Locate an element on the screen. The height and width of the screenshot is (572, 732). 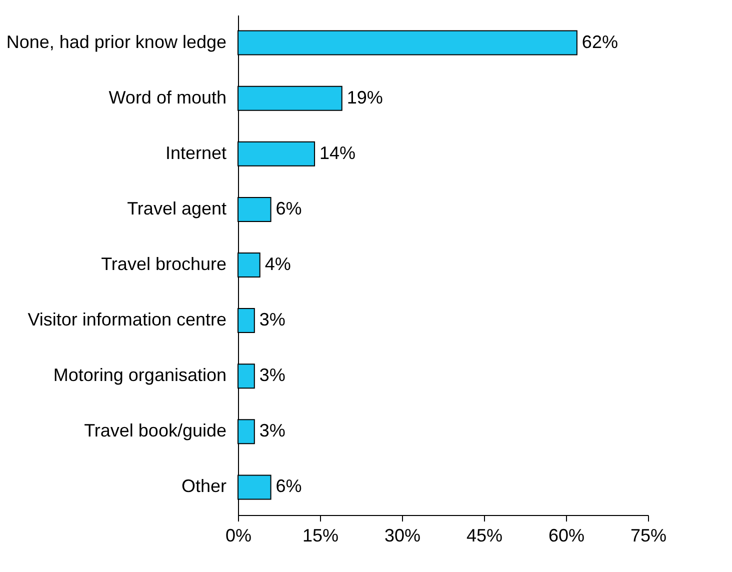
x-tick-label: 75% is located at coordinates (648, 536).